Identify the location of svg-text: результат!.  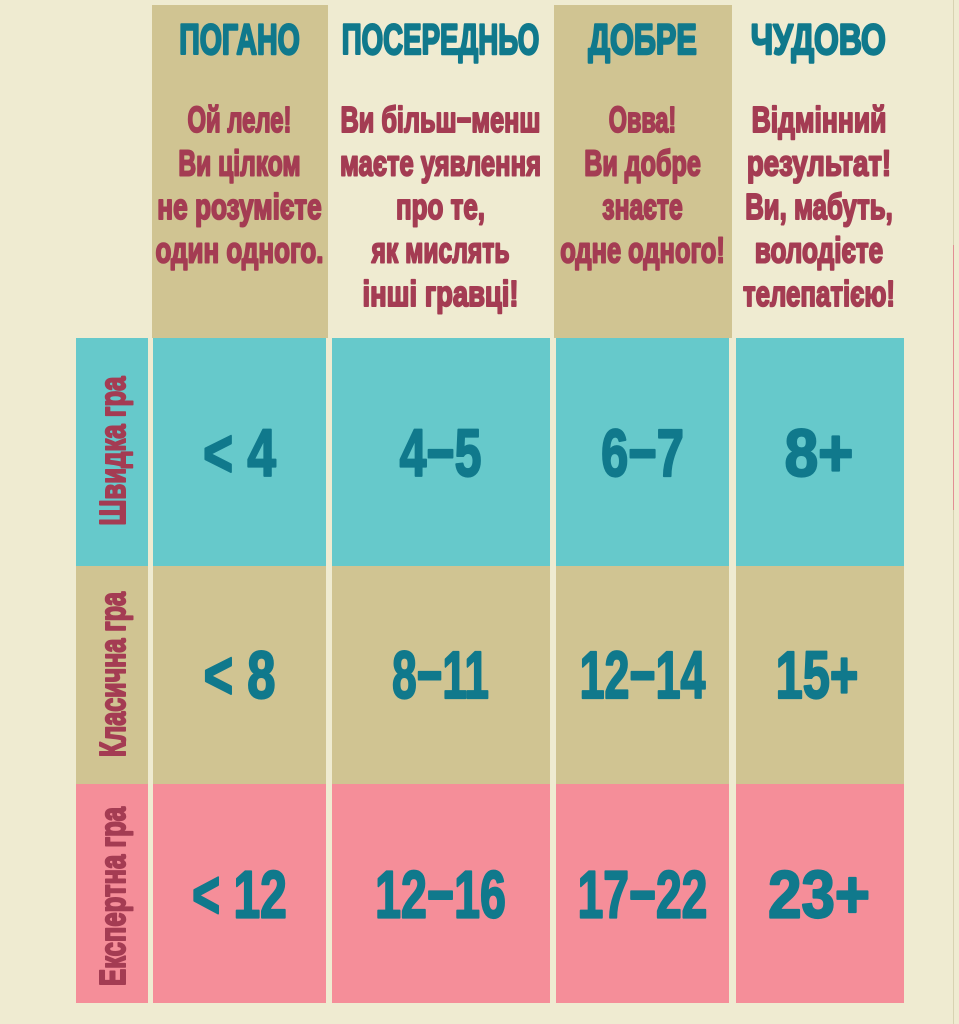
(819, 163).